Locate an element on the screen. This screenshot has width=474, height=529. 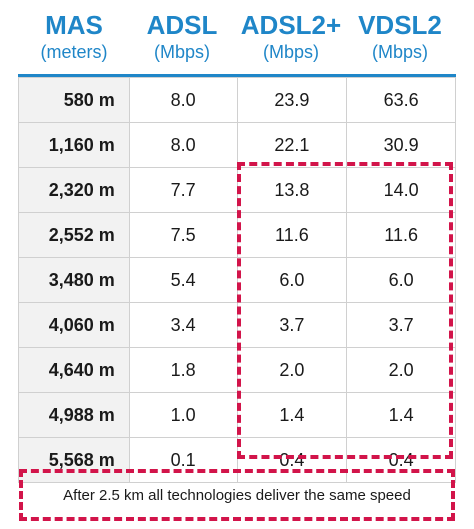
vdsl2-cell: 30.9 is located at coordinates (401, 145).